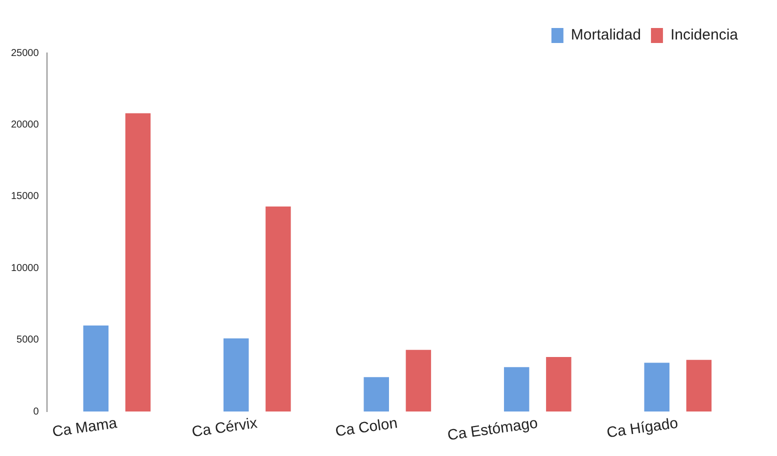  Describe the element at coordinates (643, 428) in the screenshot. I see `x-tick-label: Ca Hígado` at that location.